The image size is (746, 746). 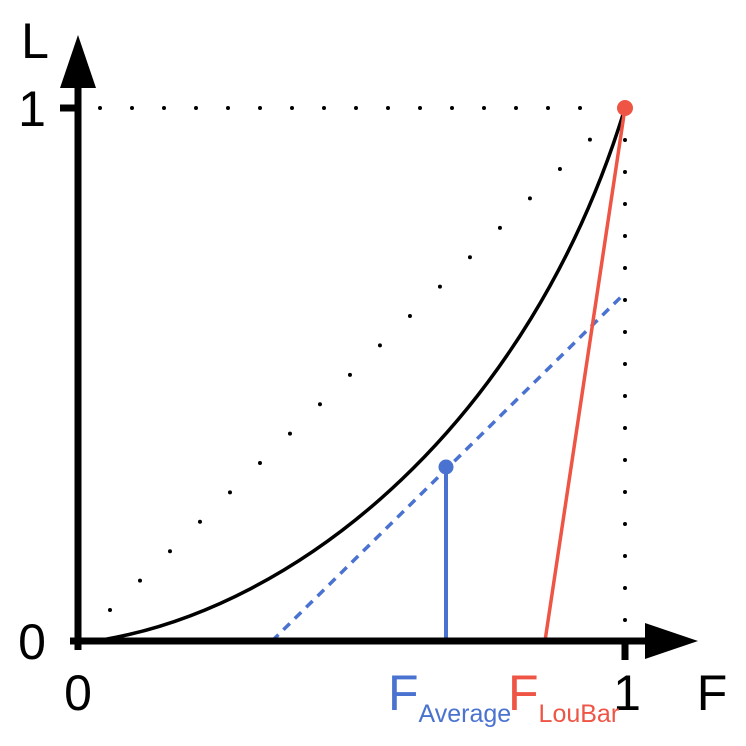 What do you see at coordinates (712, 693) in the screenshot?
I see `x-axis-label: F` at bounding box center [712, 693].